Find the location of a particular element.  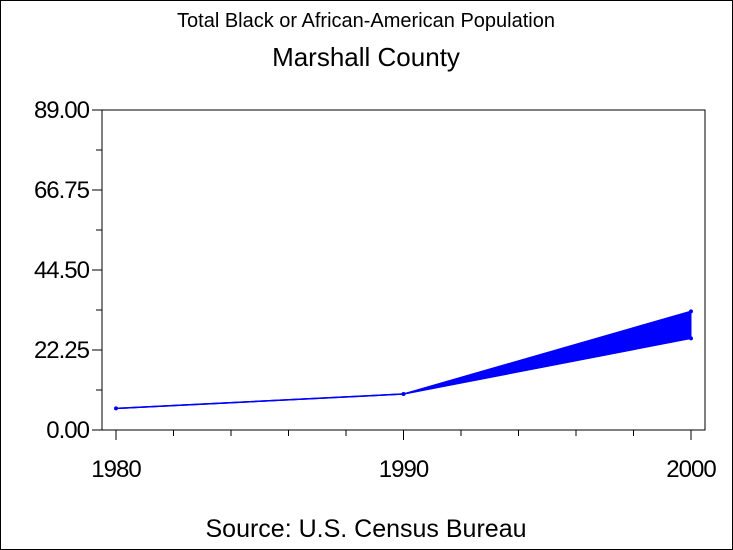

x-axis: 1980 1990 2000 is located at coordinates (404, 456).